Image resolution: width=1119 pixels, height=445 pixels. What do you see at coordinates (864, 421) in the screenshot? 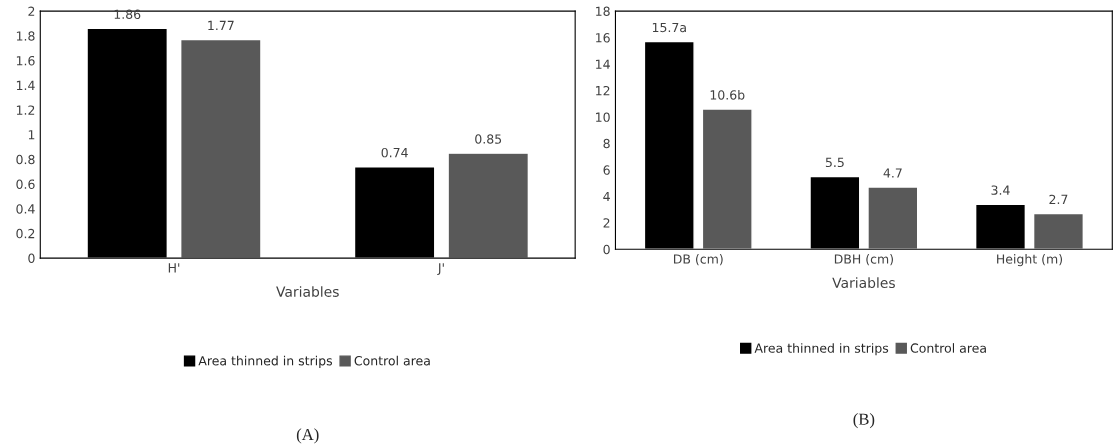
I see `text: (B)` at bounding box center [864, 421].